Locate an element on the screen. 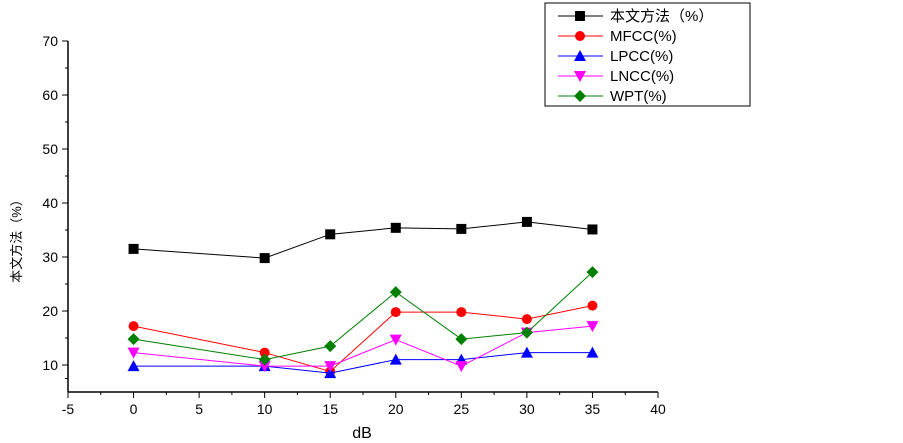 Image resolution: width=903 pixels, height=443 pixels. legend-item: 本文方法（%） is located at coordinates (635, 16).